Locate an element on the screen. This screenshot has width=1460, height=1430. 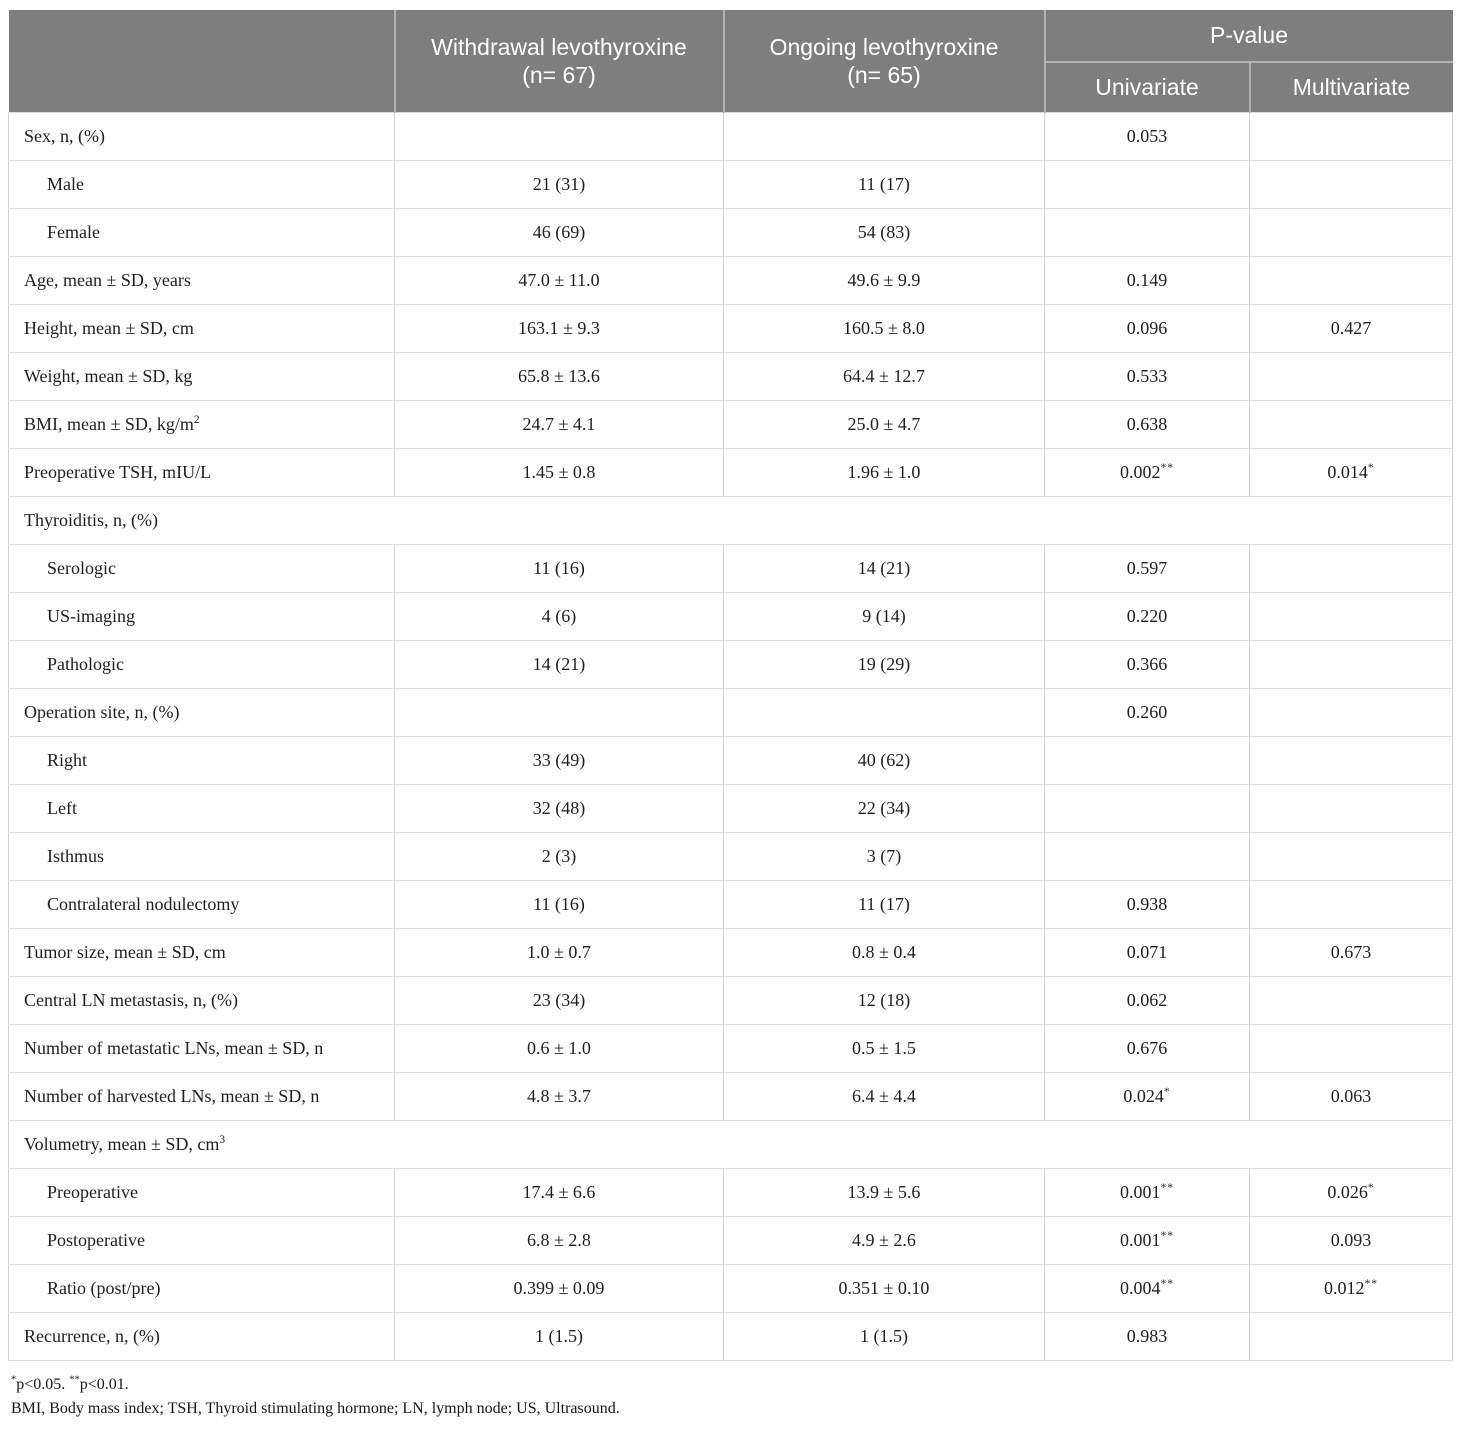
ongoing-value-cell: 0.8 ± 0.4 is located at coordinates (884, 952).